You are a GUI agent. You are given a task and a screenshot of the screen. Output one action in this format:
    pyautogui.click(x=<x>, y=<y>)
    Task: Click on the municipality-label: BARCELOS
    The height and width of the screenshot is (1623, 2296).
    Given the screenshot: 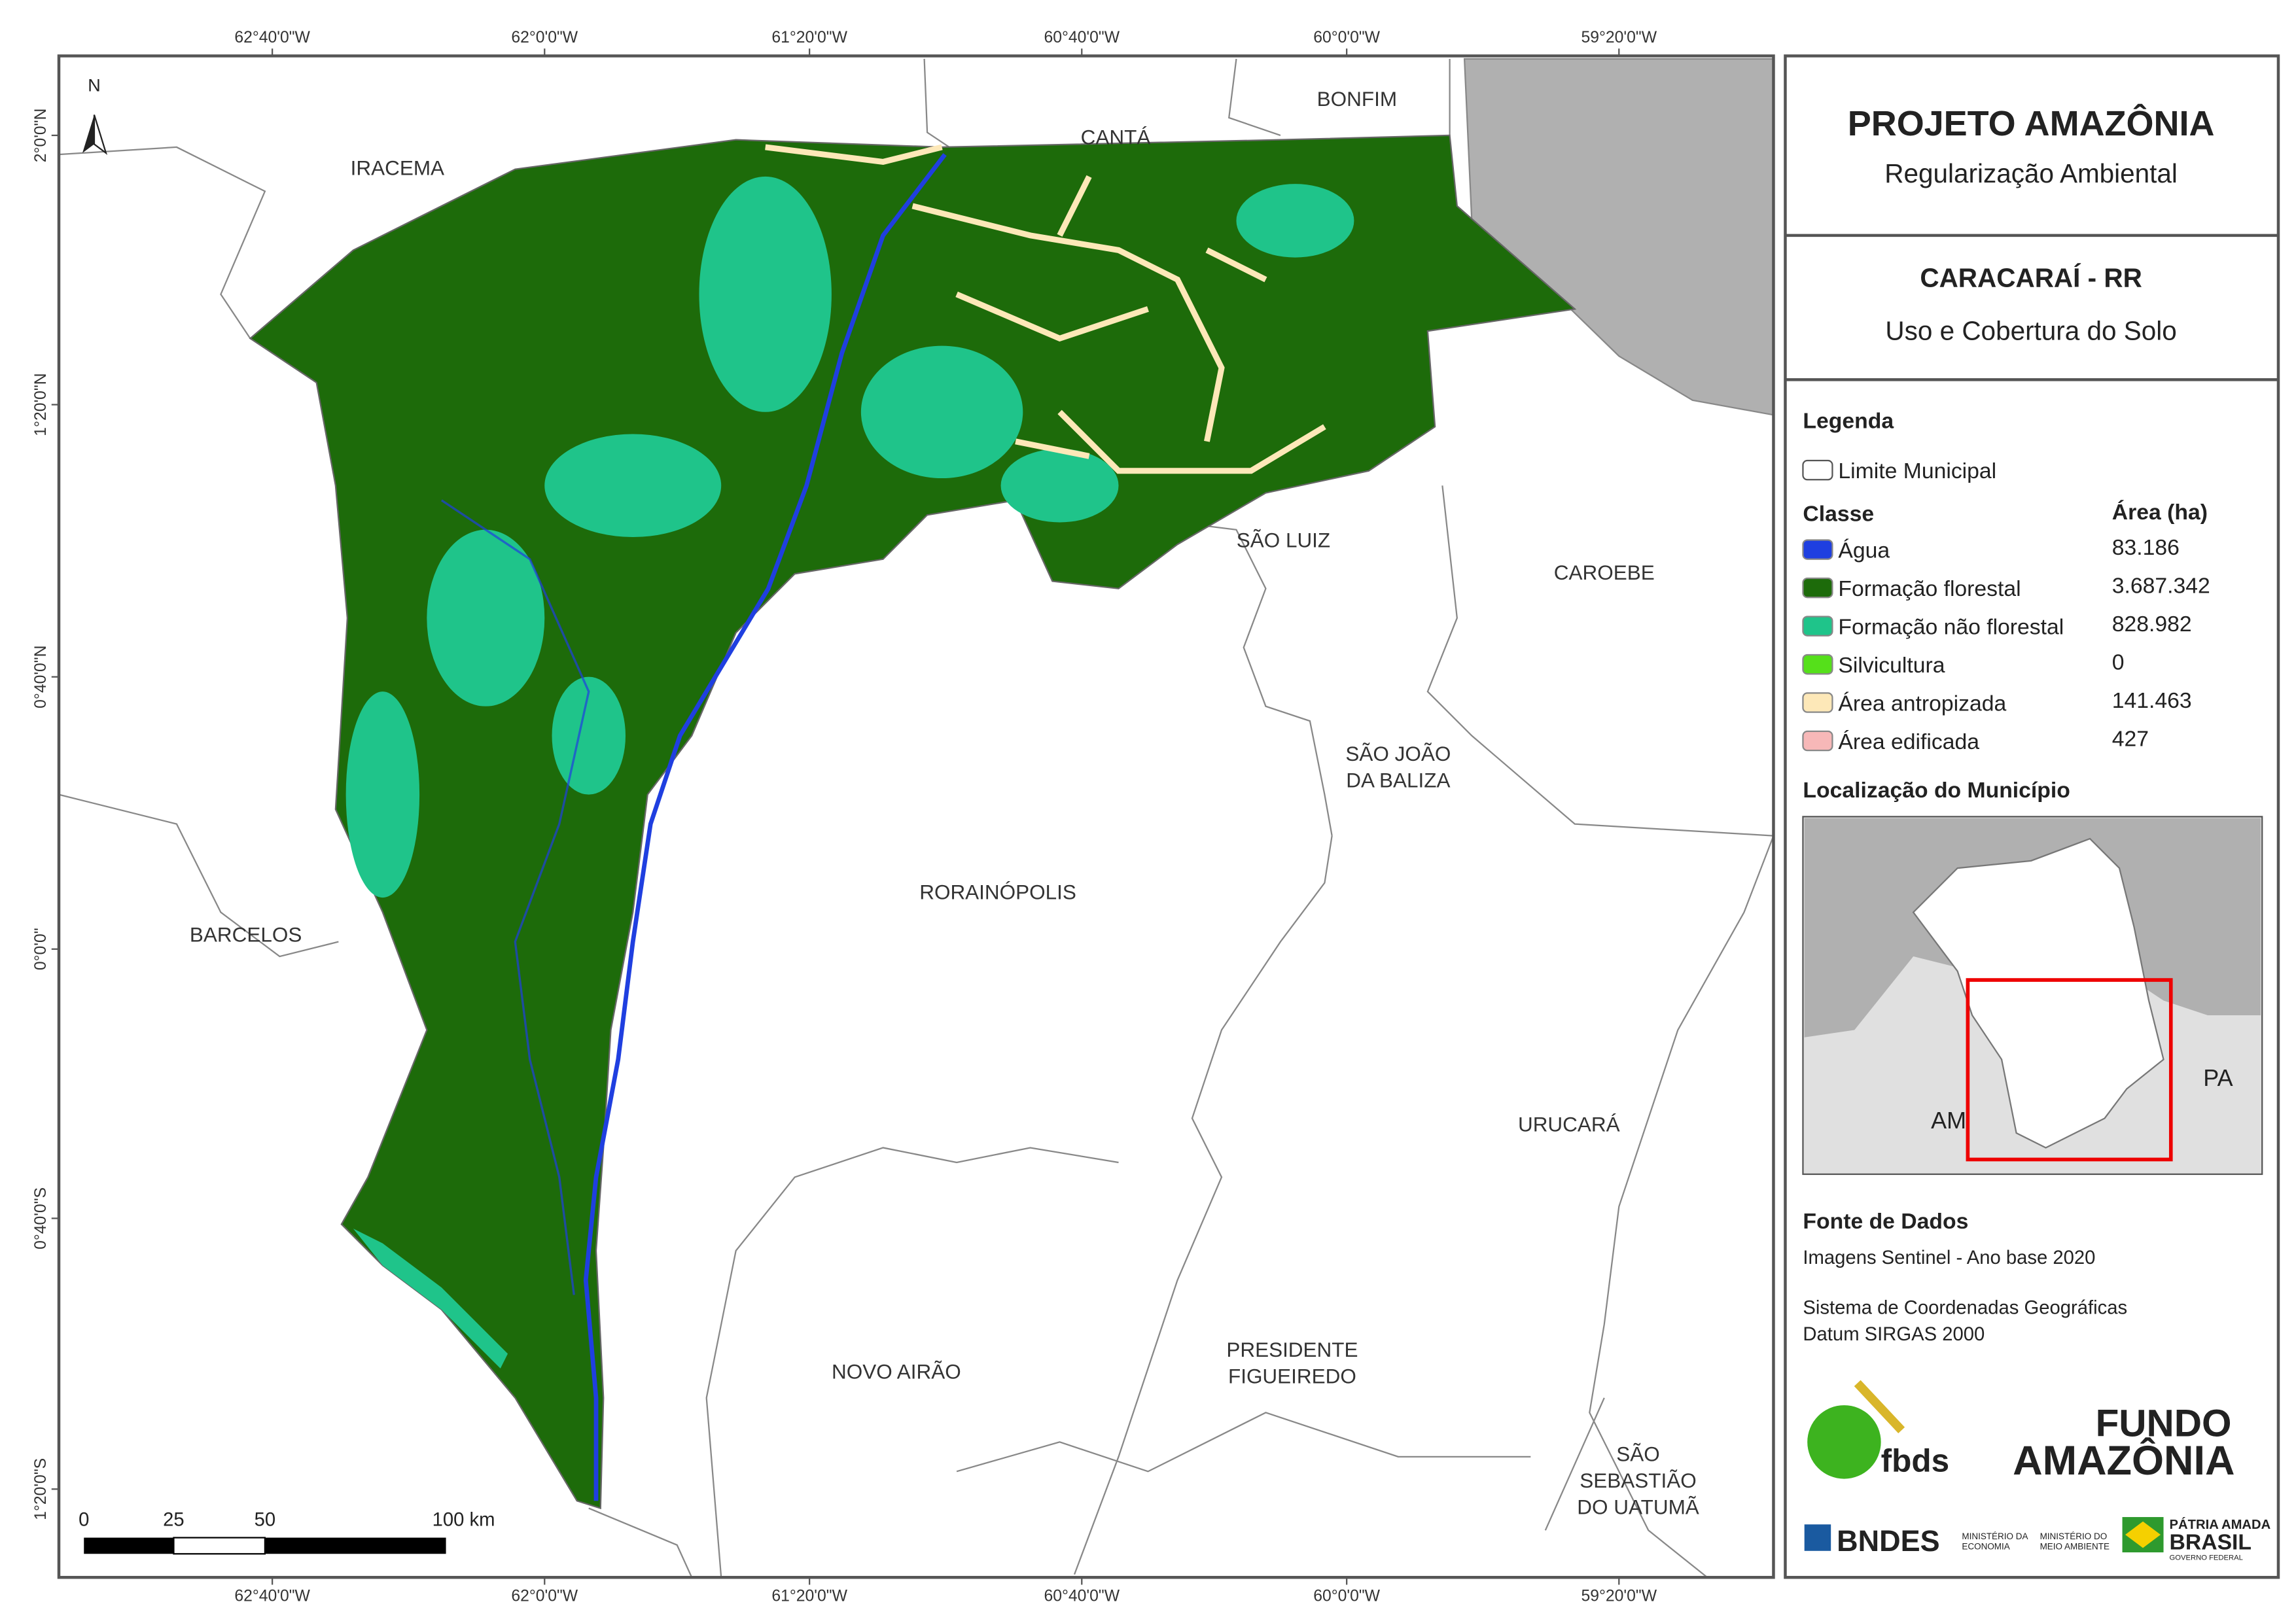 What is the action you would take?
    pyautogui.click(x=246, y=935)
    